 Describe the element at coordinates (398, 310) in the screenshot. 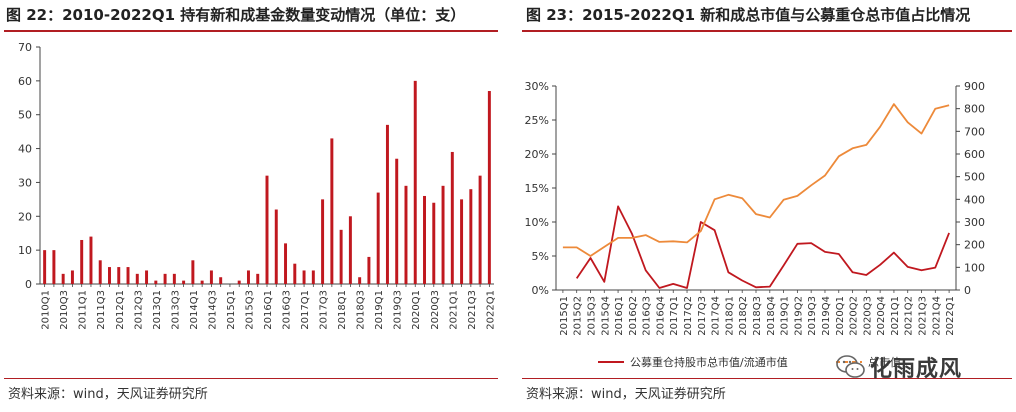

I see `left-x-tick-label: 2019Q3` at that location.